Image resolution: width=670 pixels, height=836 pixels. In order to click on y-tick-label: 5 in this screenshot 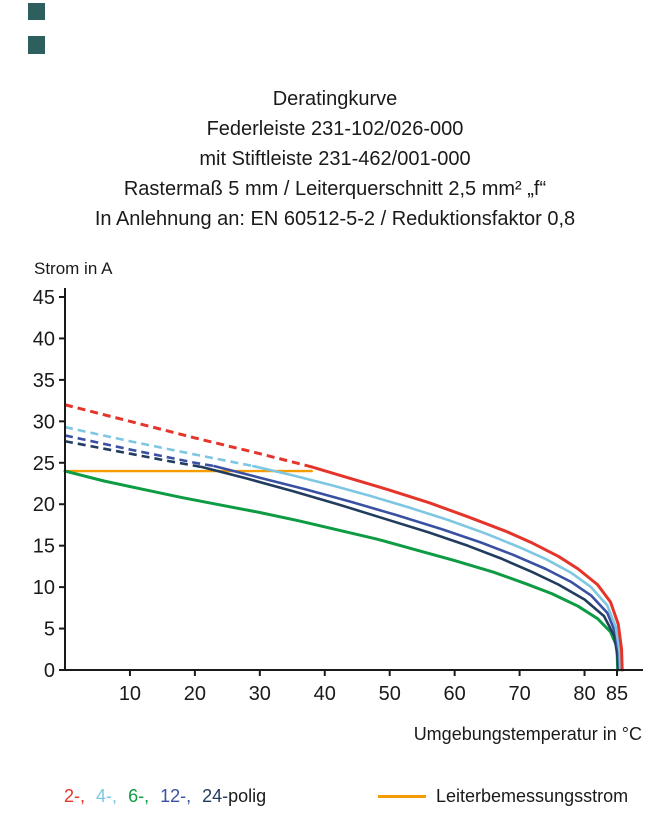, I will do `click(49, 630)`.